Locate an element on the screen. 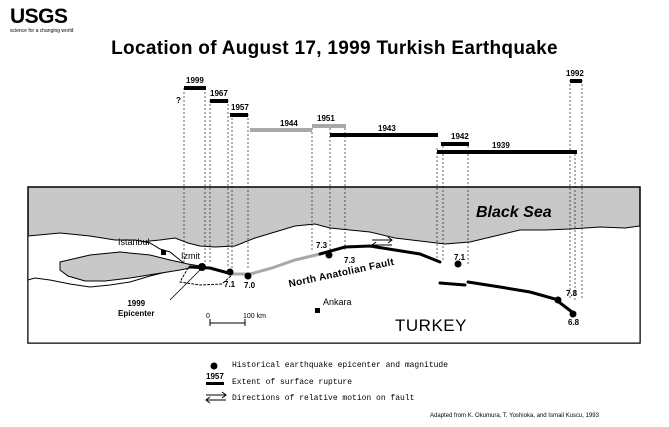 Image resolution: width=669 pixels, height=427 pixels. epicenter-label-year: 1999 is located at coordinates (136, 303).